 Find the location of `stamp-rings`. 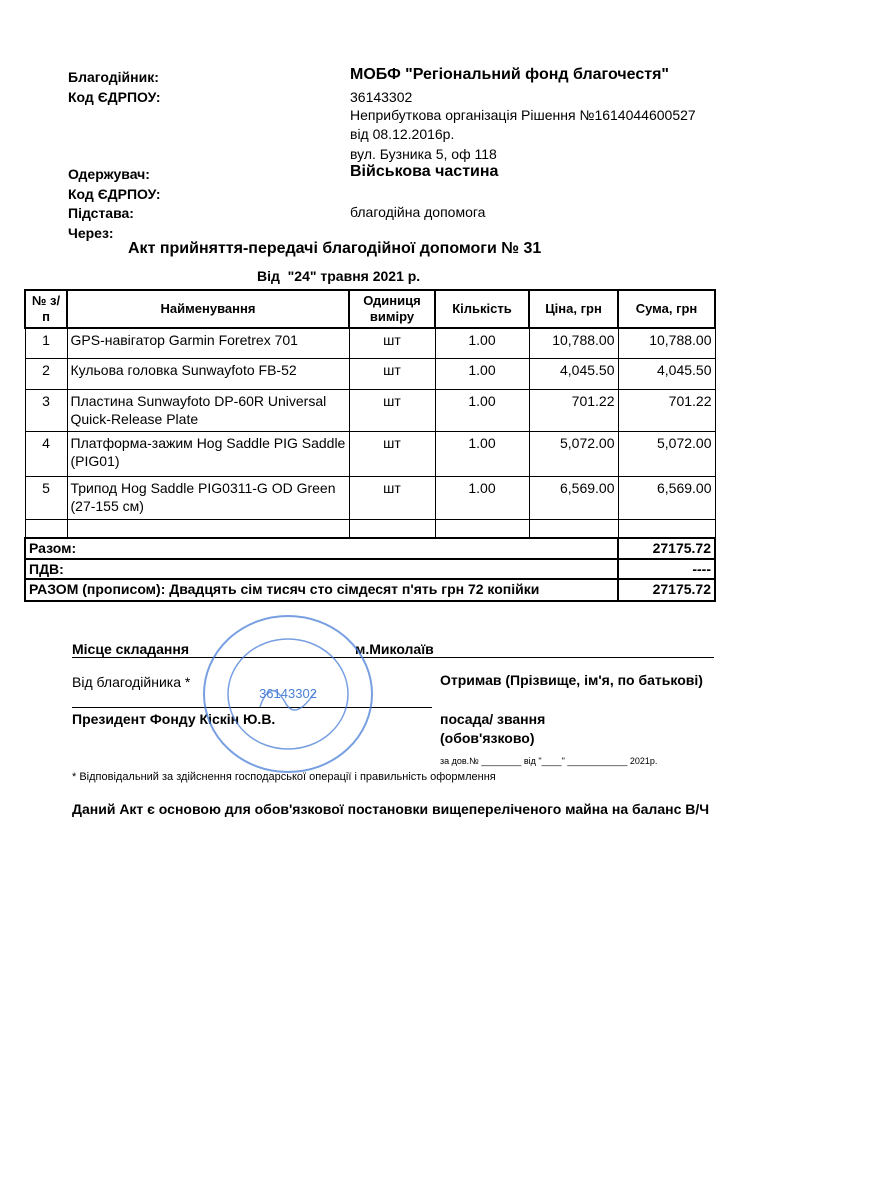

stamp-rings is located at coordinates (288, 694).